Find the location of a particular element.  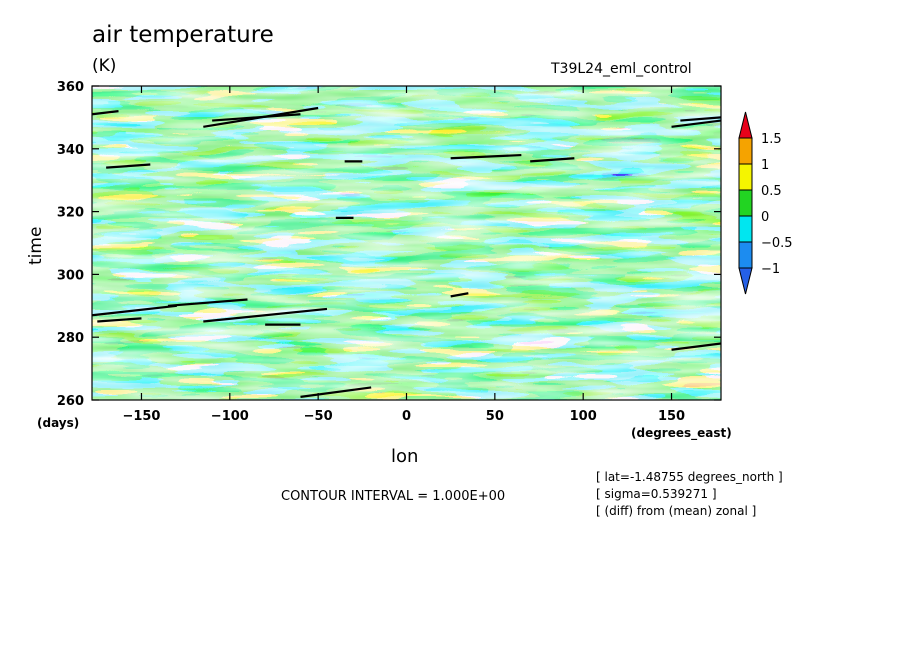

x-tick-label: −150 is located at coordinates (141, 416).